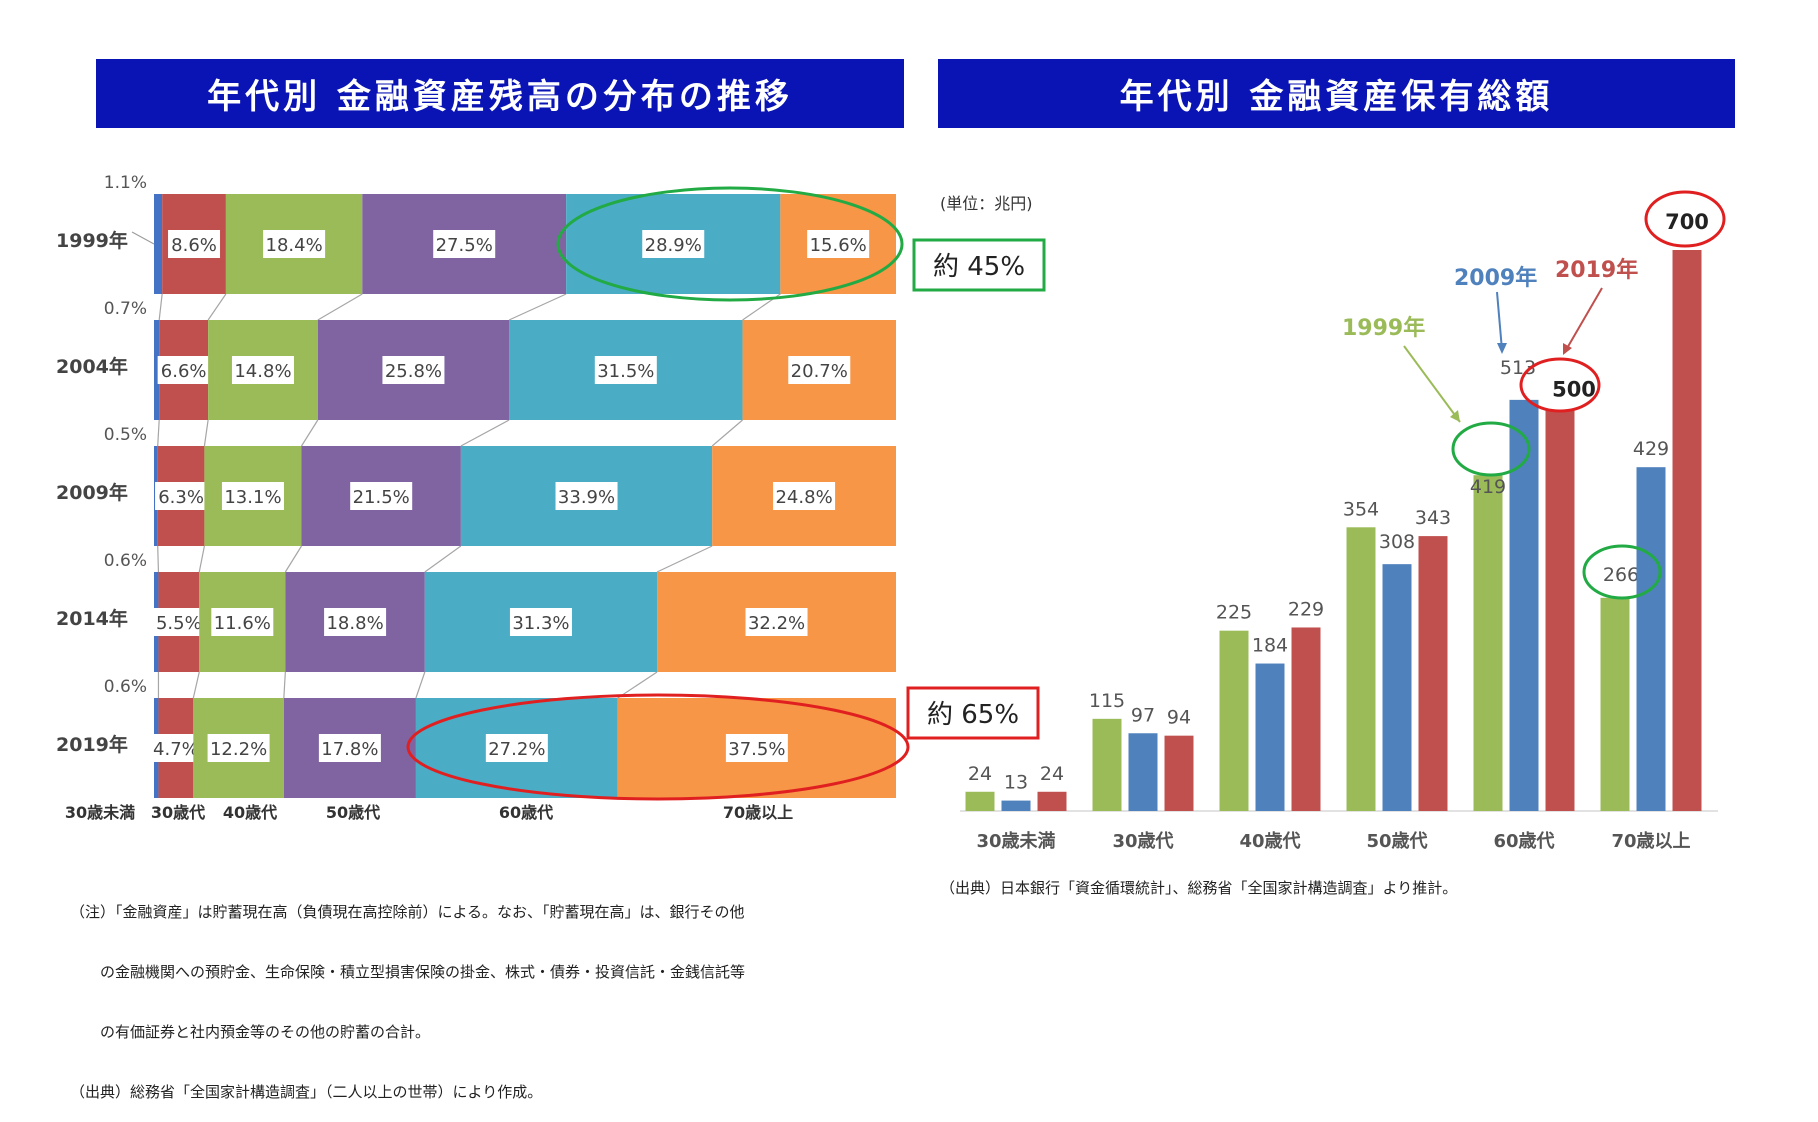  What do you see at coordinates (1269, 841) in the screenshot?
I see `category-axis-label: 40歳代` at bounding box center [1269, 841].